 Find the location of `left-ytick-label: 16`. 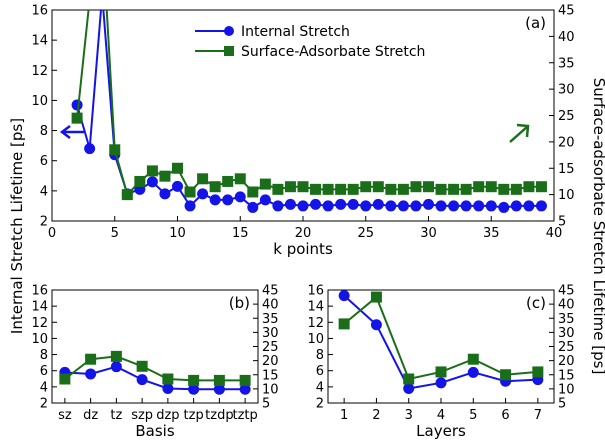

left-ytick-label: 16 is located at coordinates (315, 291).